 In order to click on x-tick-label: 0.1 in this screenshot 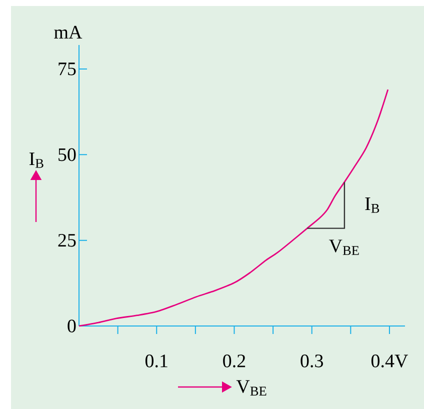, I will do `click(156, 361)`.